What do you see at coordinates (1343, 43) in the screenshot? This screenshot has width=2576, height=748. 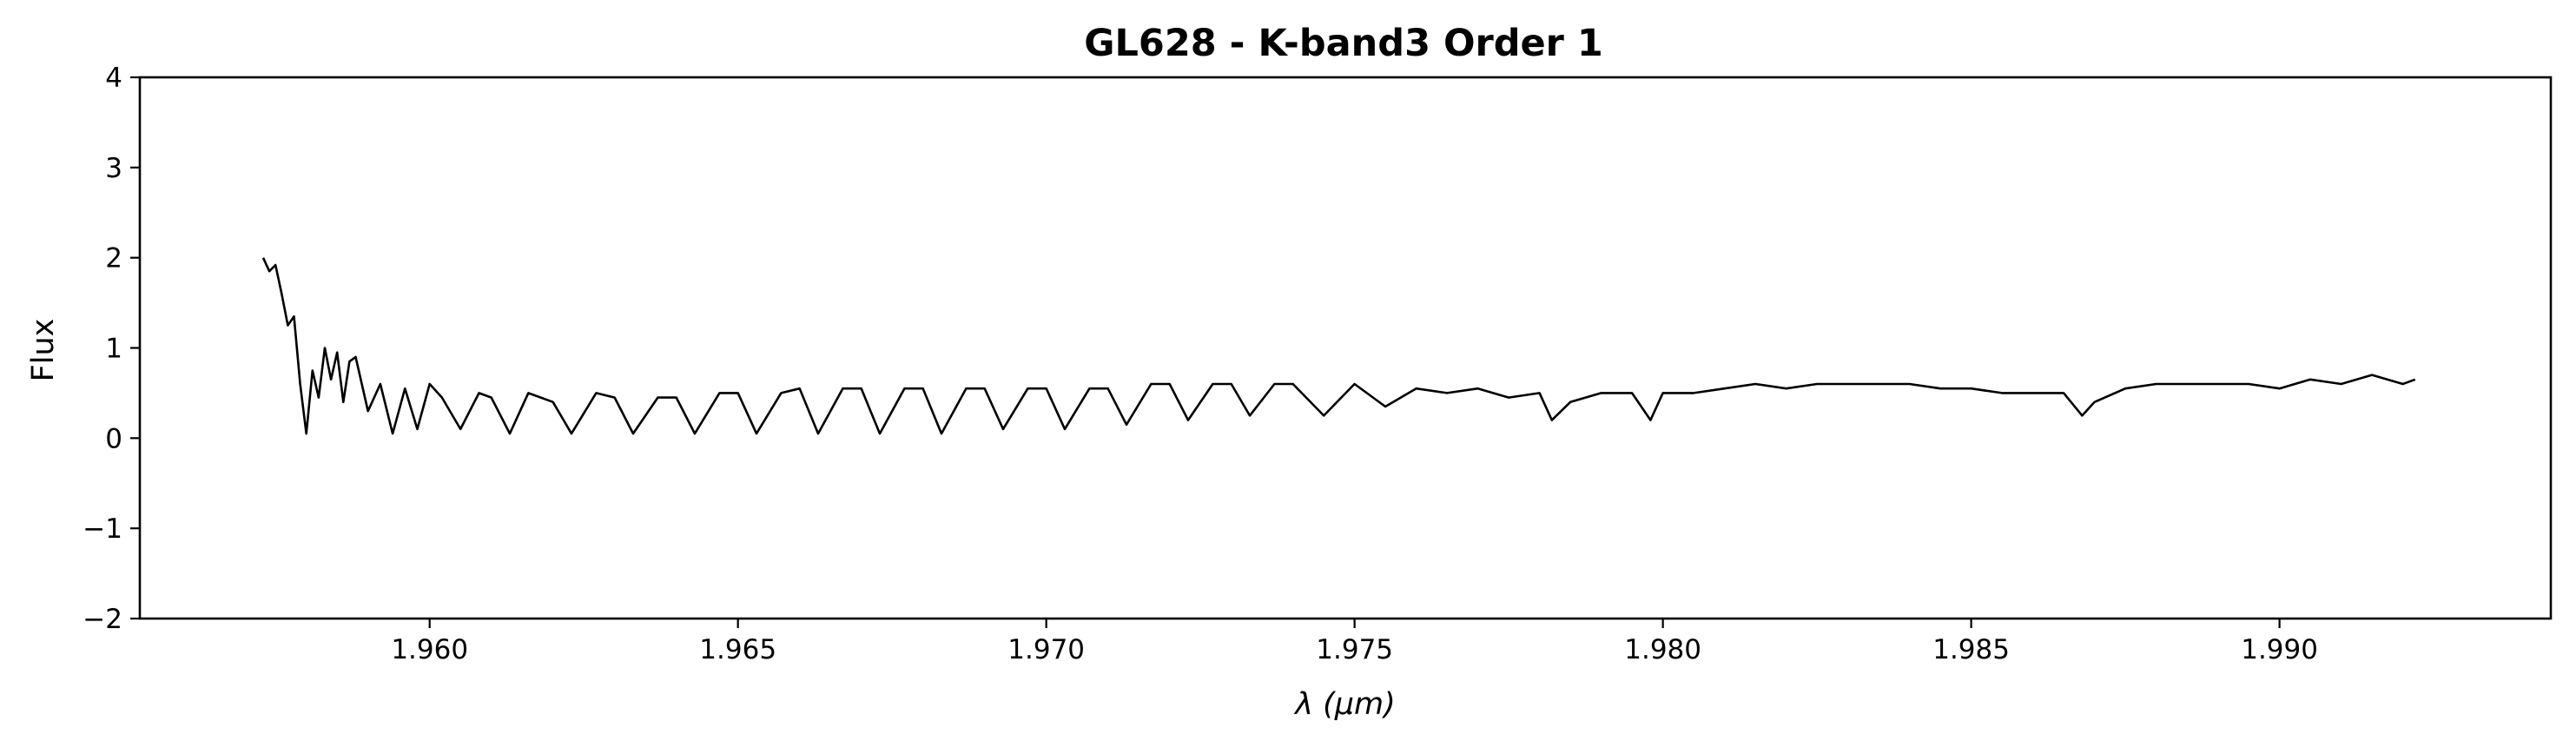 I see `chart-title: GL628 - K-band3 Order 1` at bounding box center [1343, 43].